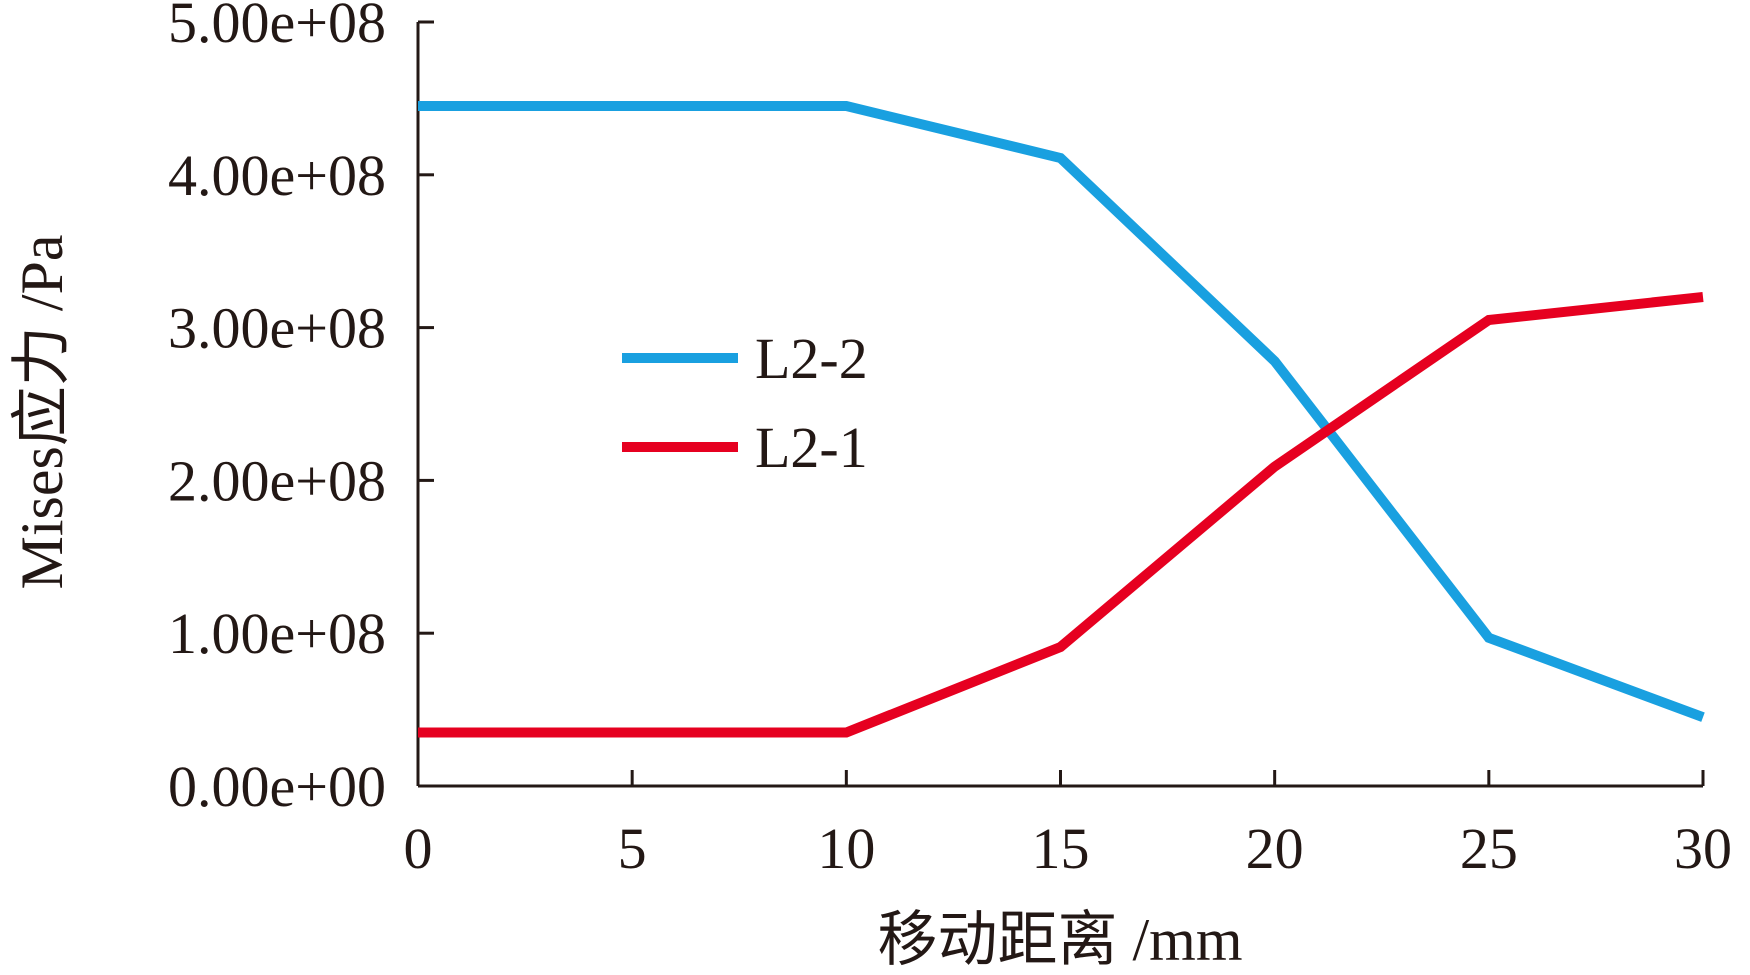  Describe the element at coordinates (811, 447) in the screenshot. I see `legend-label-l2-1: L2-1` at that location.